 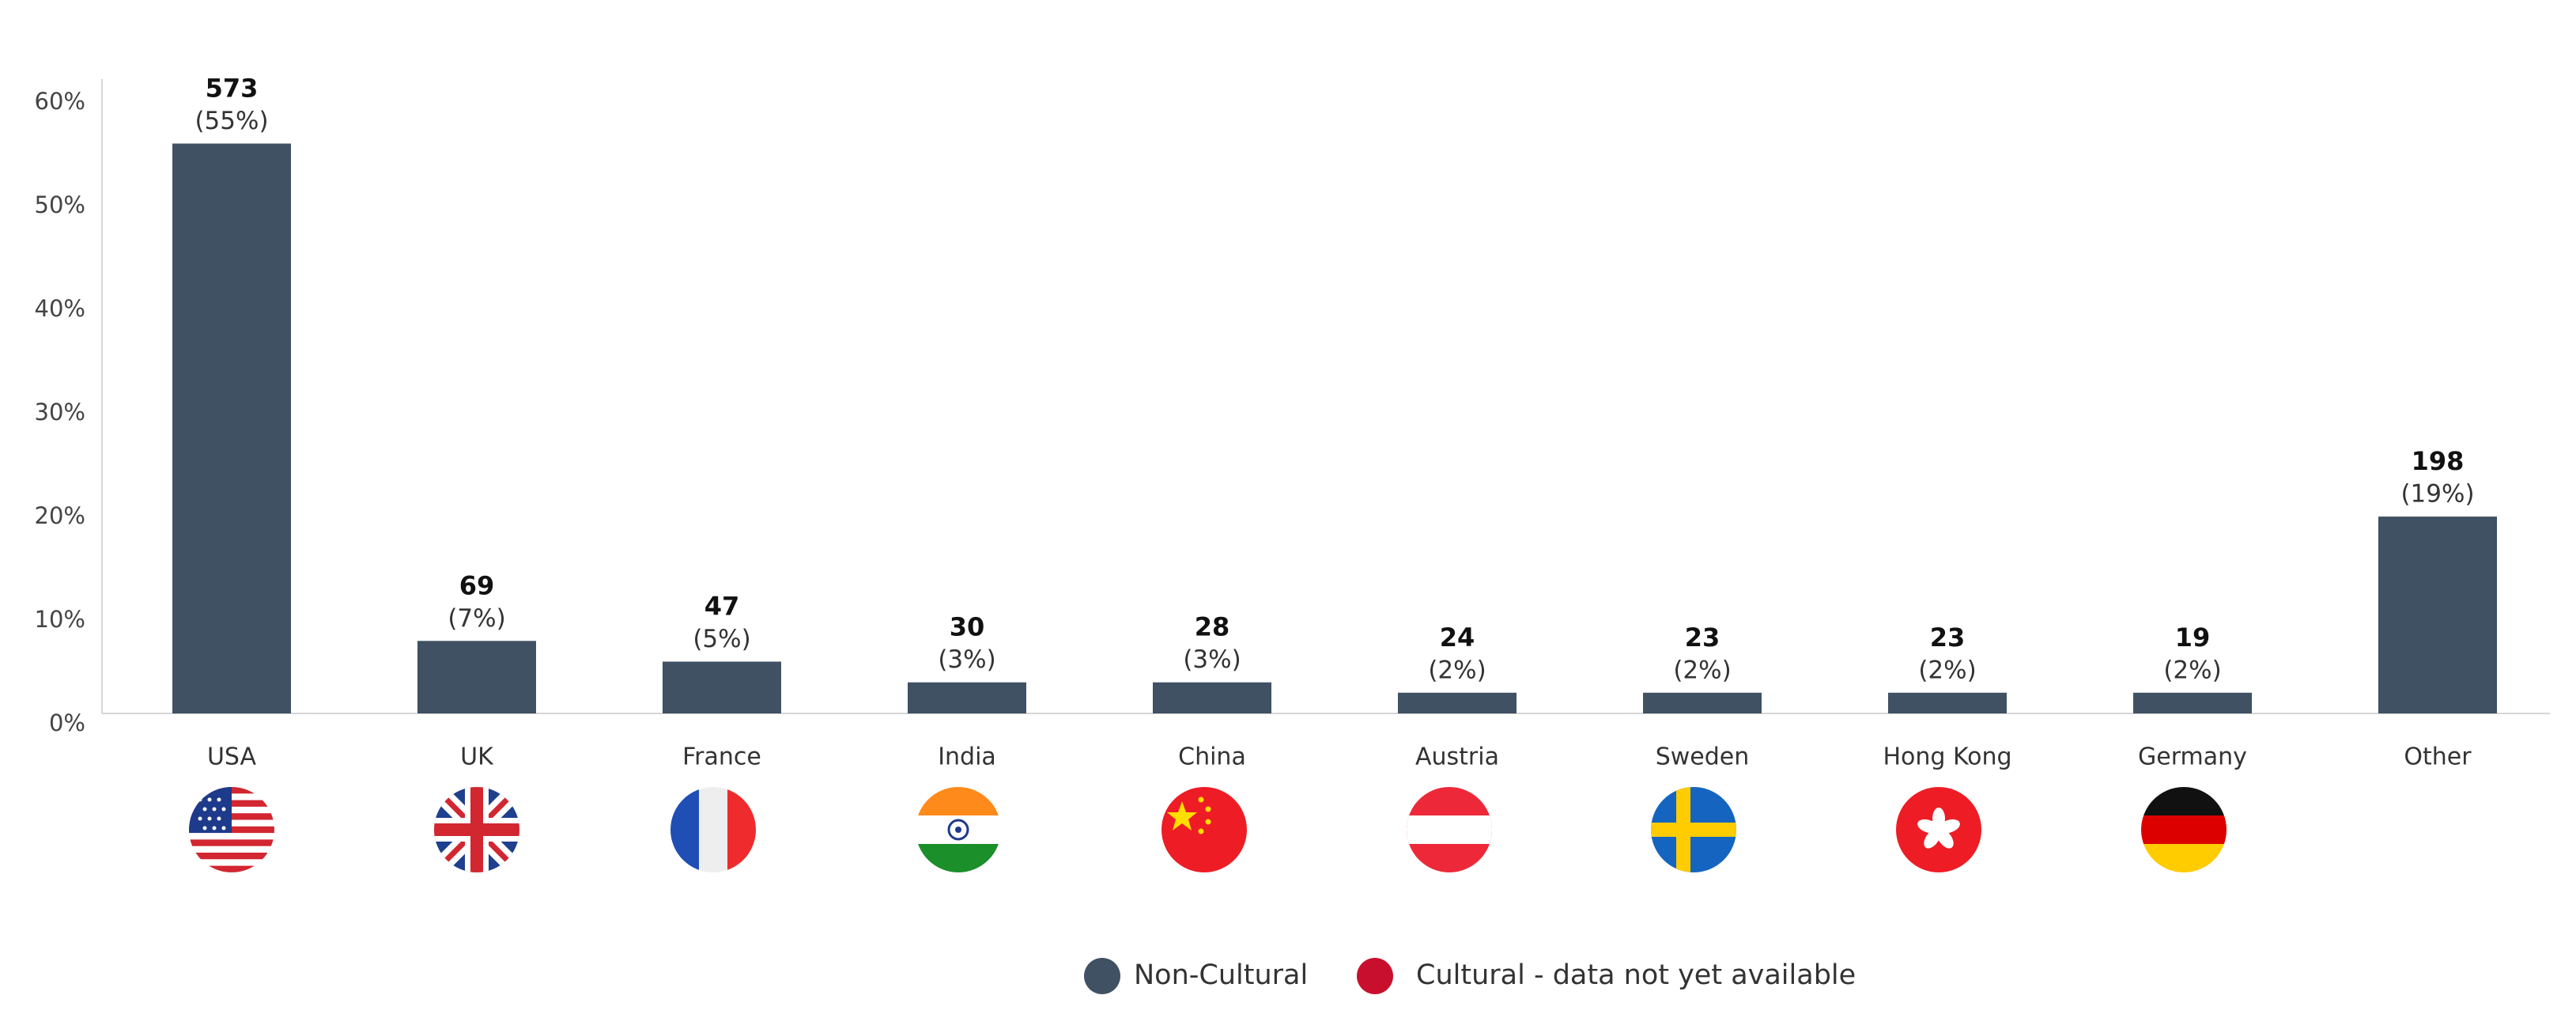 What do you see at coordinates (1938, 830) in the screenshot?
I see `flag-hong-kong` at bounding box center [1938, 830].